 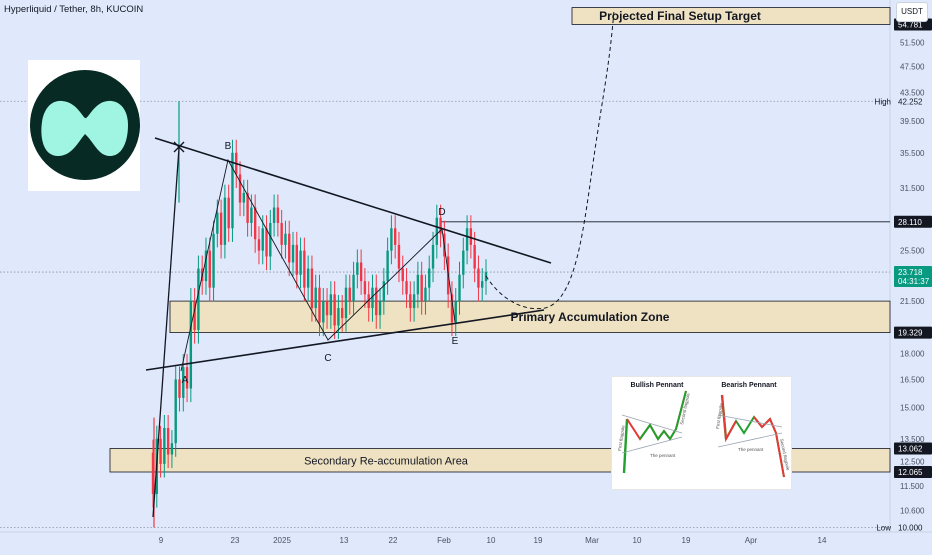 What do you see at coordinates (637, 540) in the screenshot?
I see `x-tick-label: 10` at bounding box center [637, 540].